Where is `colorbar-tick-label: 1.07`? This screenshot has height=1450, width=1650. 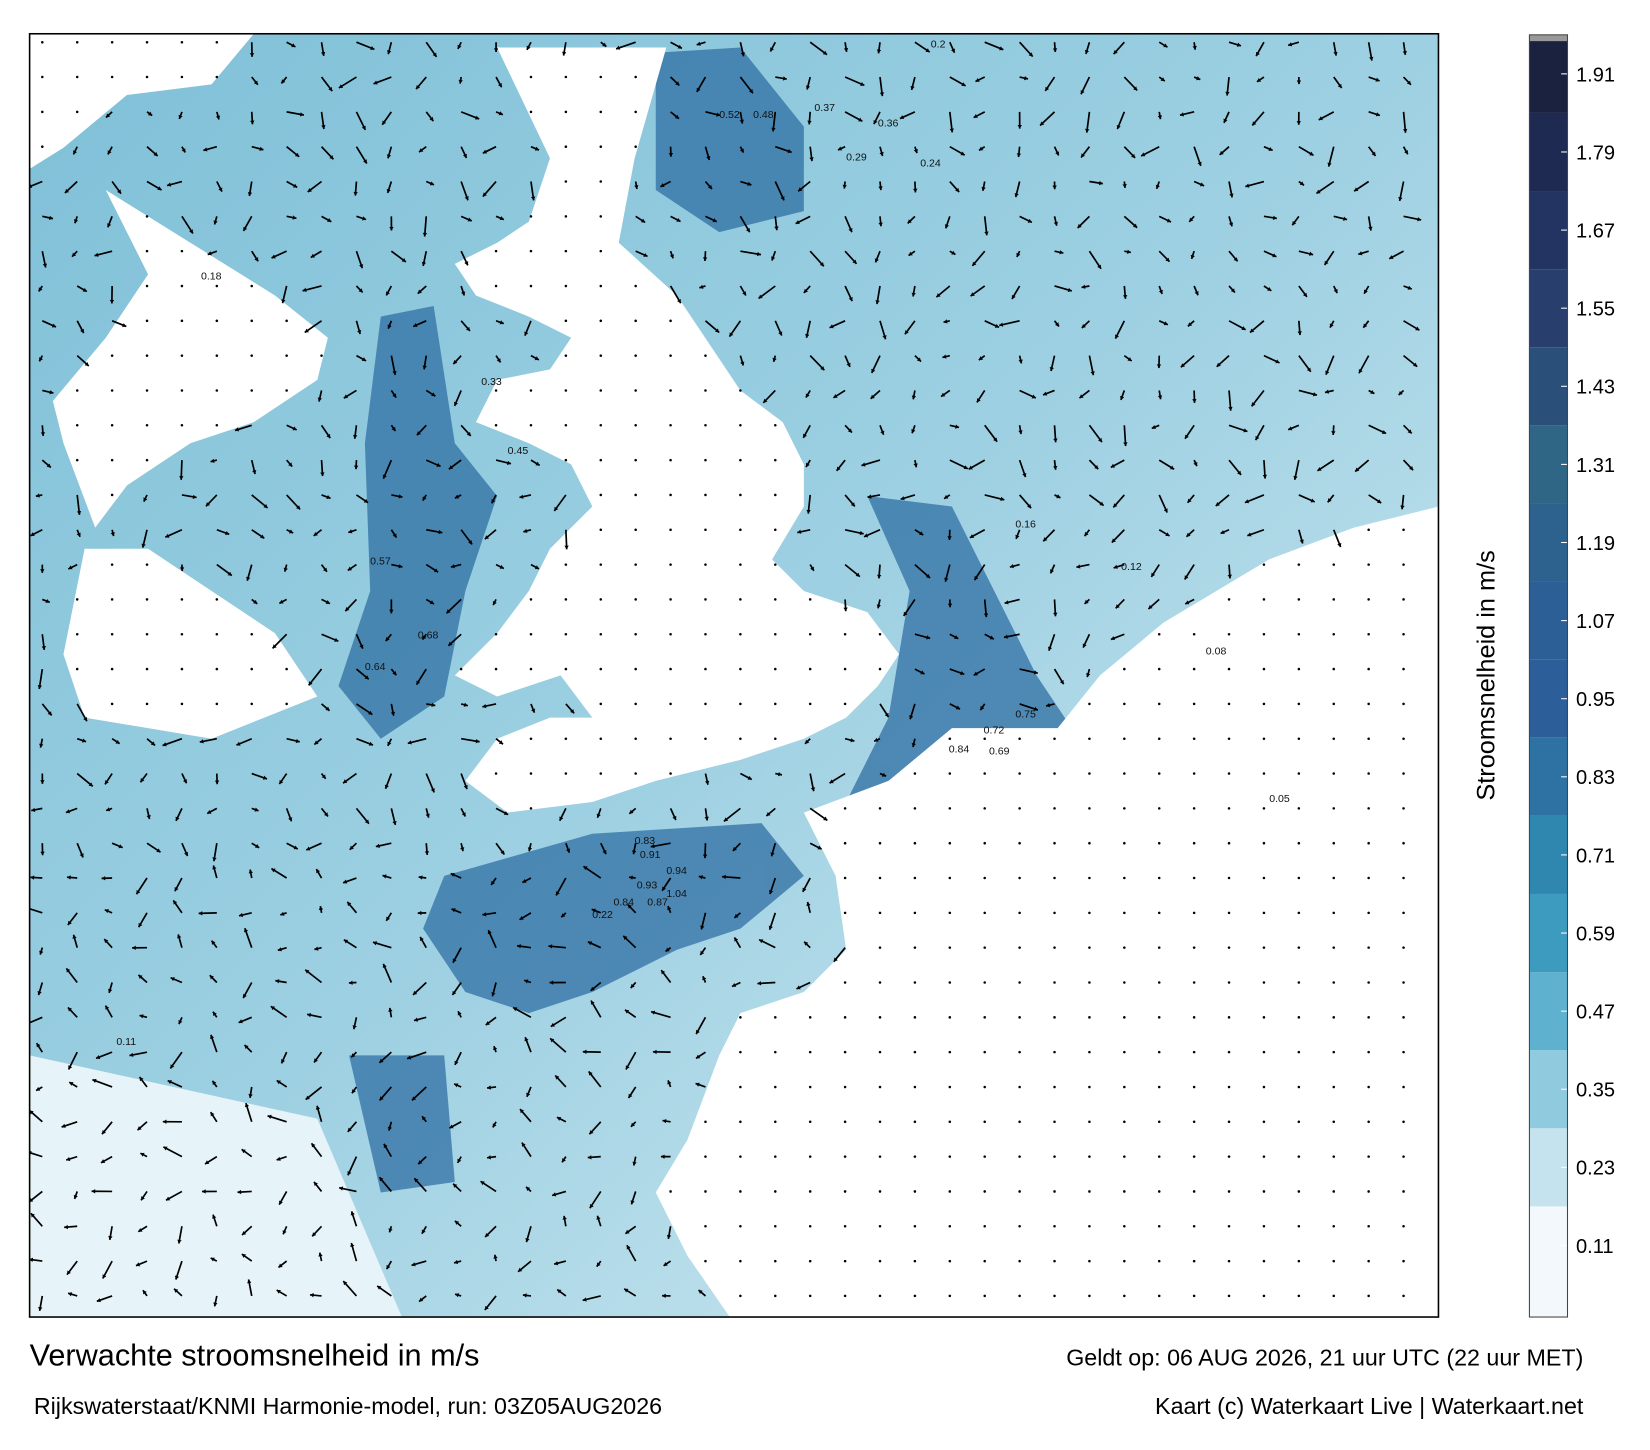 colorbar-tick-label: 1.07 is located at coordinates (1595, 622).